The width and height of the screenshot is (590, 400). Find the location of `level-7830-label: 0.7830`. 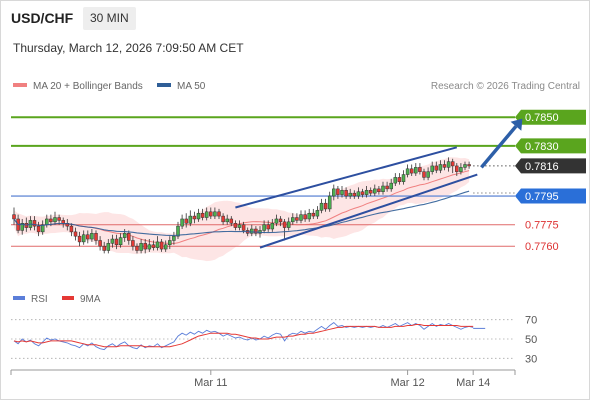

level-7830-label: 0.7830 is located at coordinates (542, 147).